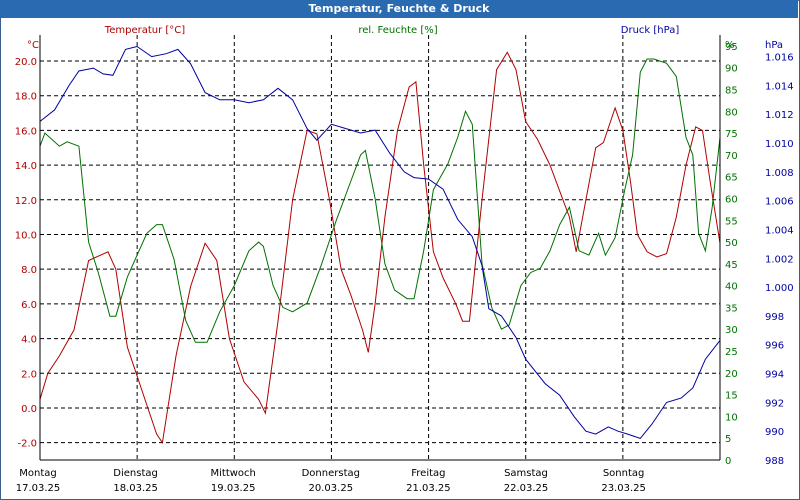  What do you see at coordinates (26, 235) in the screenshot?
I see `temperature-tick-label: 10.0` at bounding box center [26, 235].